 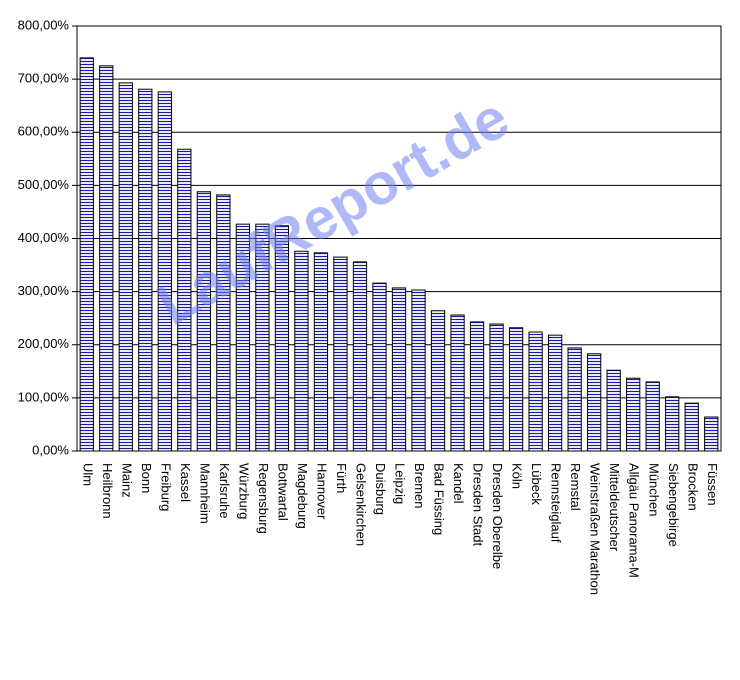 What do you see at coordinates (595, 529) in the screenshot?
I see `x-tick-label: Weinstraßen Marathon` at bounding box center [595, 529].